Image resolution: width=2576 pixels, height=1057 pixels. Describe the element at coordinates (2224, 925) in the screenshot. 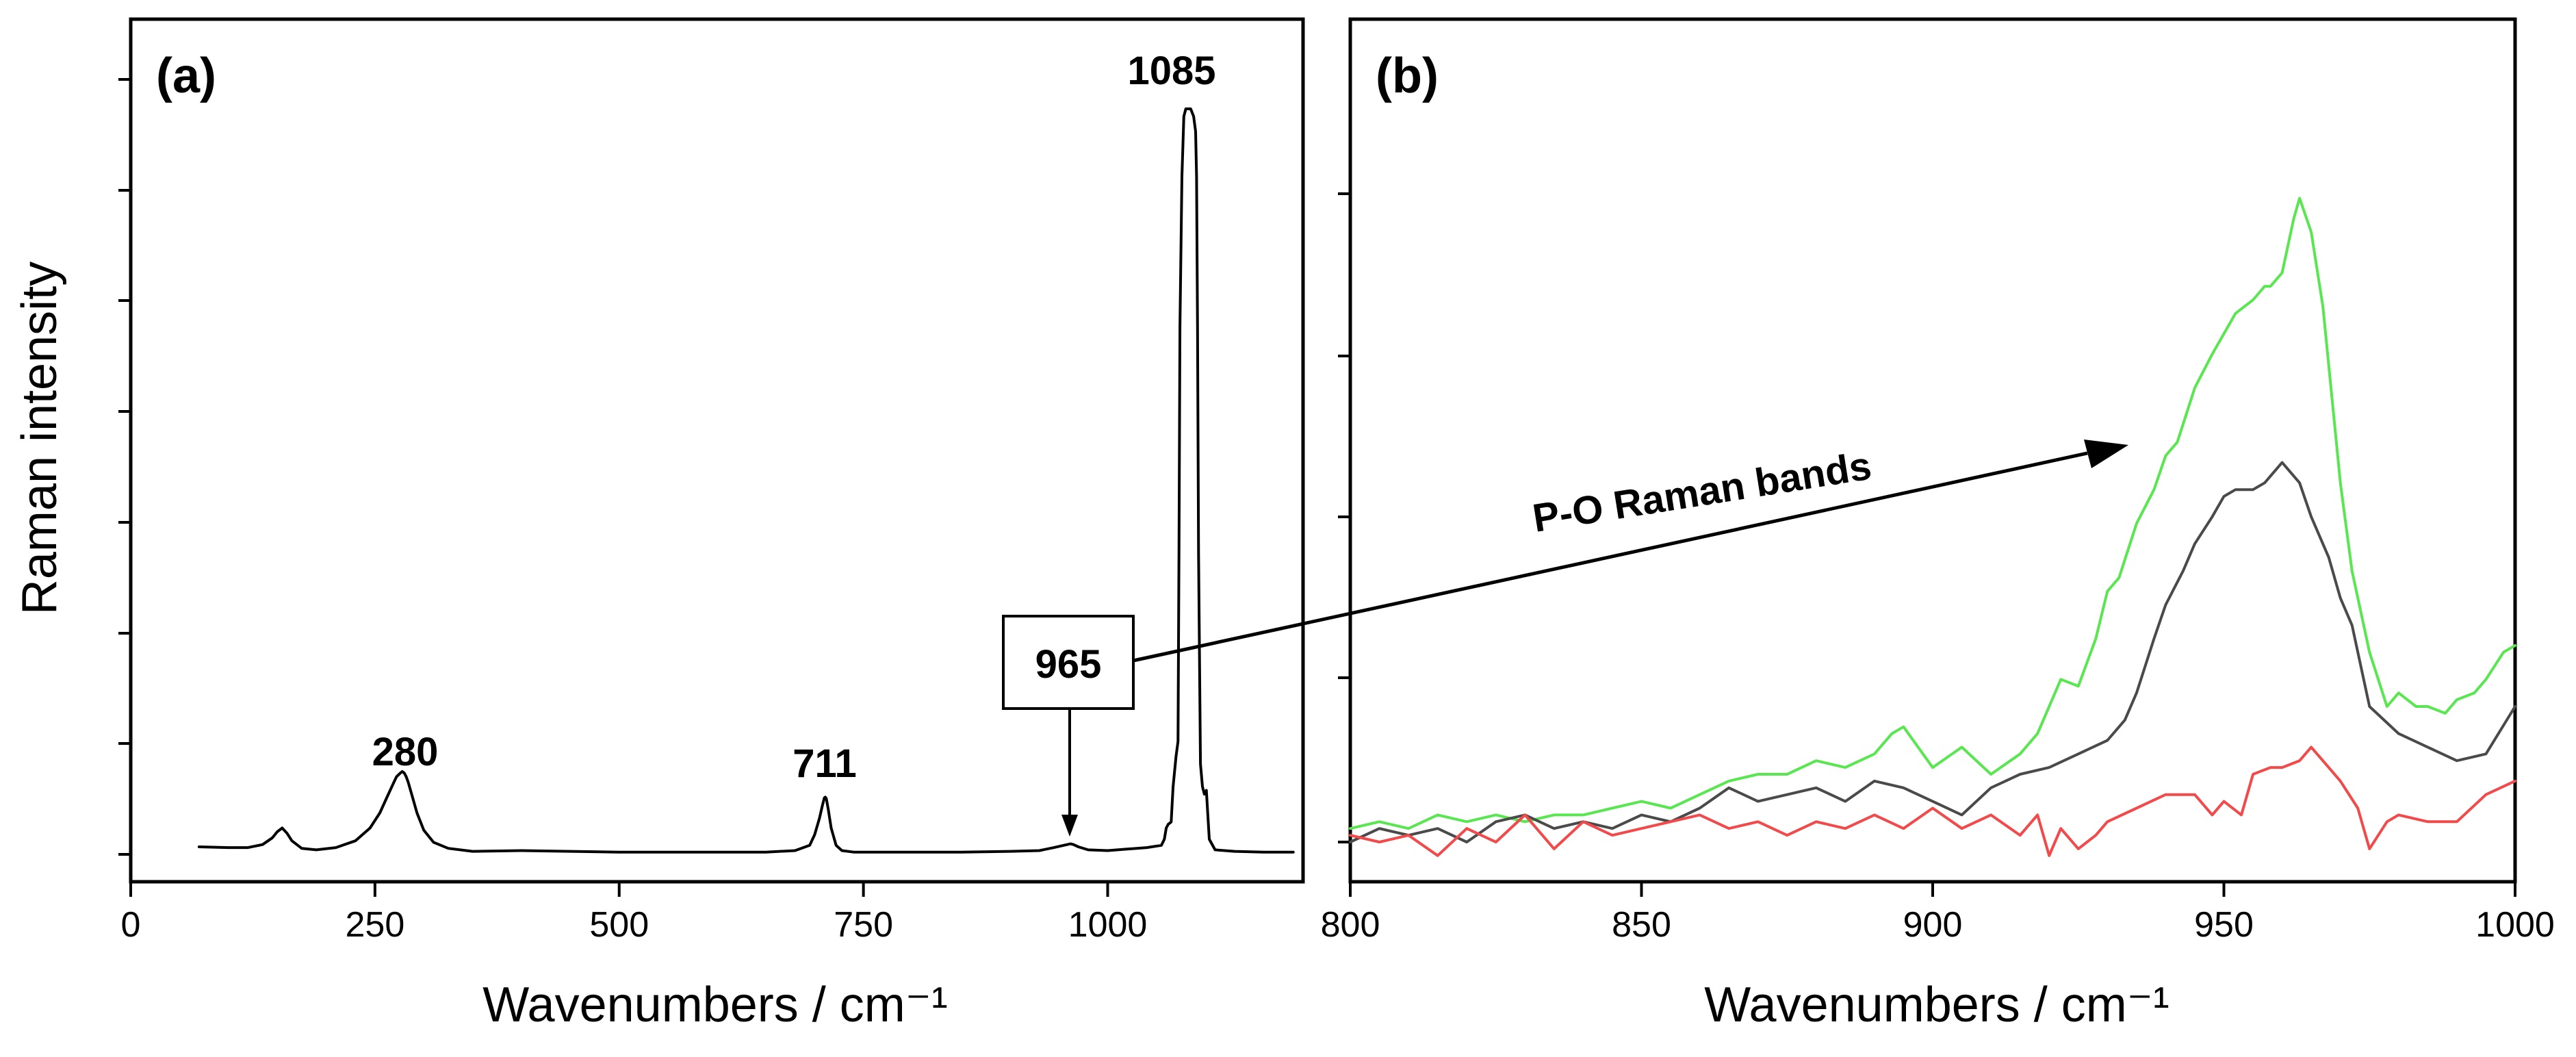

I see `panel-b-x-tick-label: 950` at that location.